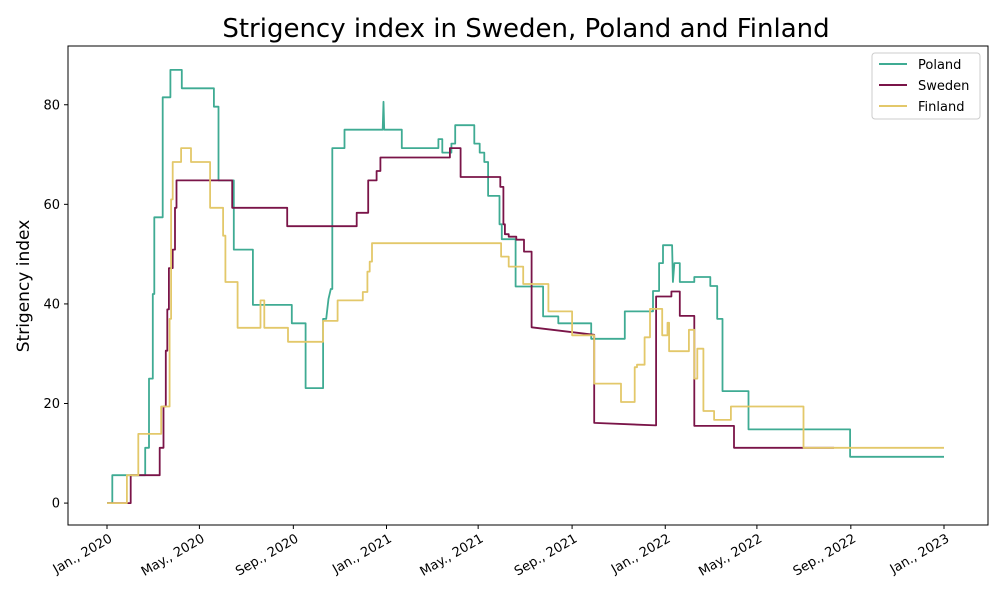 The height and width of the screenshot is (600, 1000). I want to click on y-tick-label: 80, so click(51, 105).